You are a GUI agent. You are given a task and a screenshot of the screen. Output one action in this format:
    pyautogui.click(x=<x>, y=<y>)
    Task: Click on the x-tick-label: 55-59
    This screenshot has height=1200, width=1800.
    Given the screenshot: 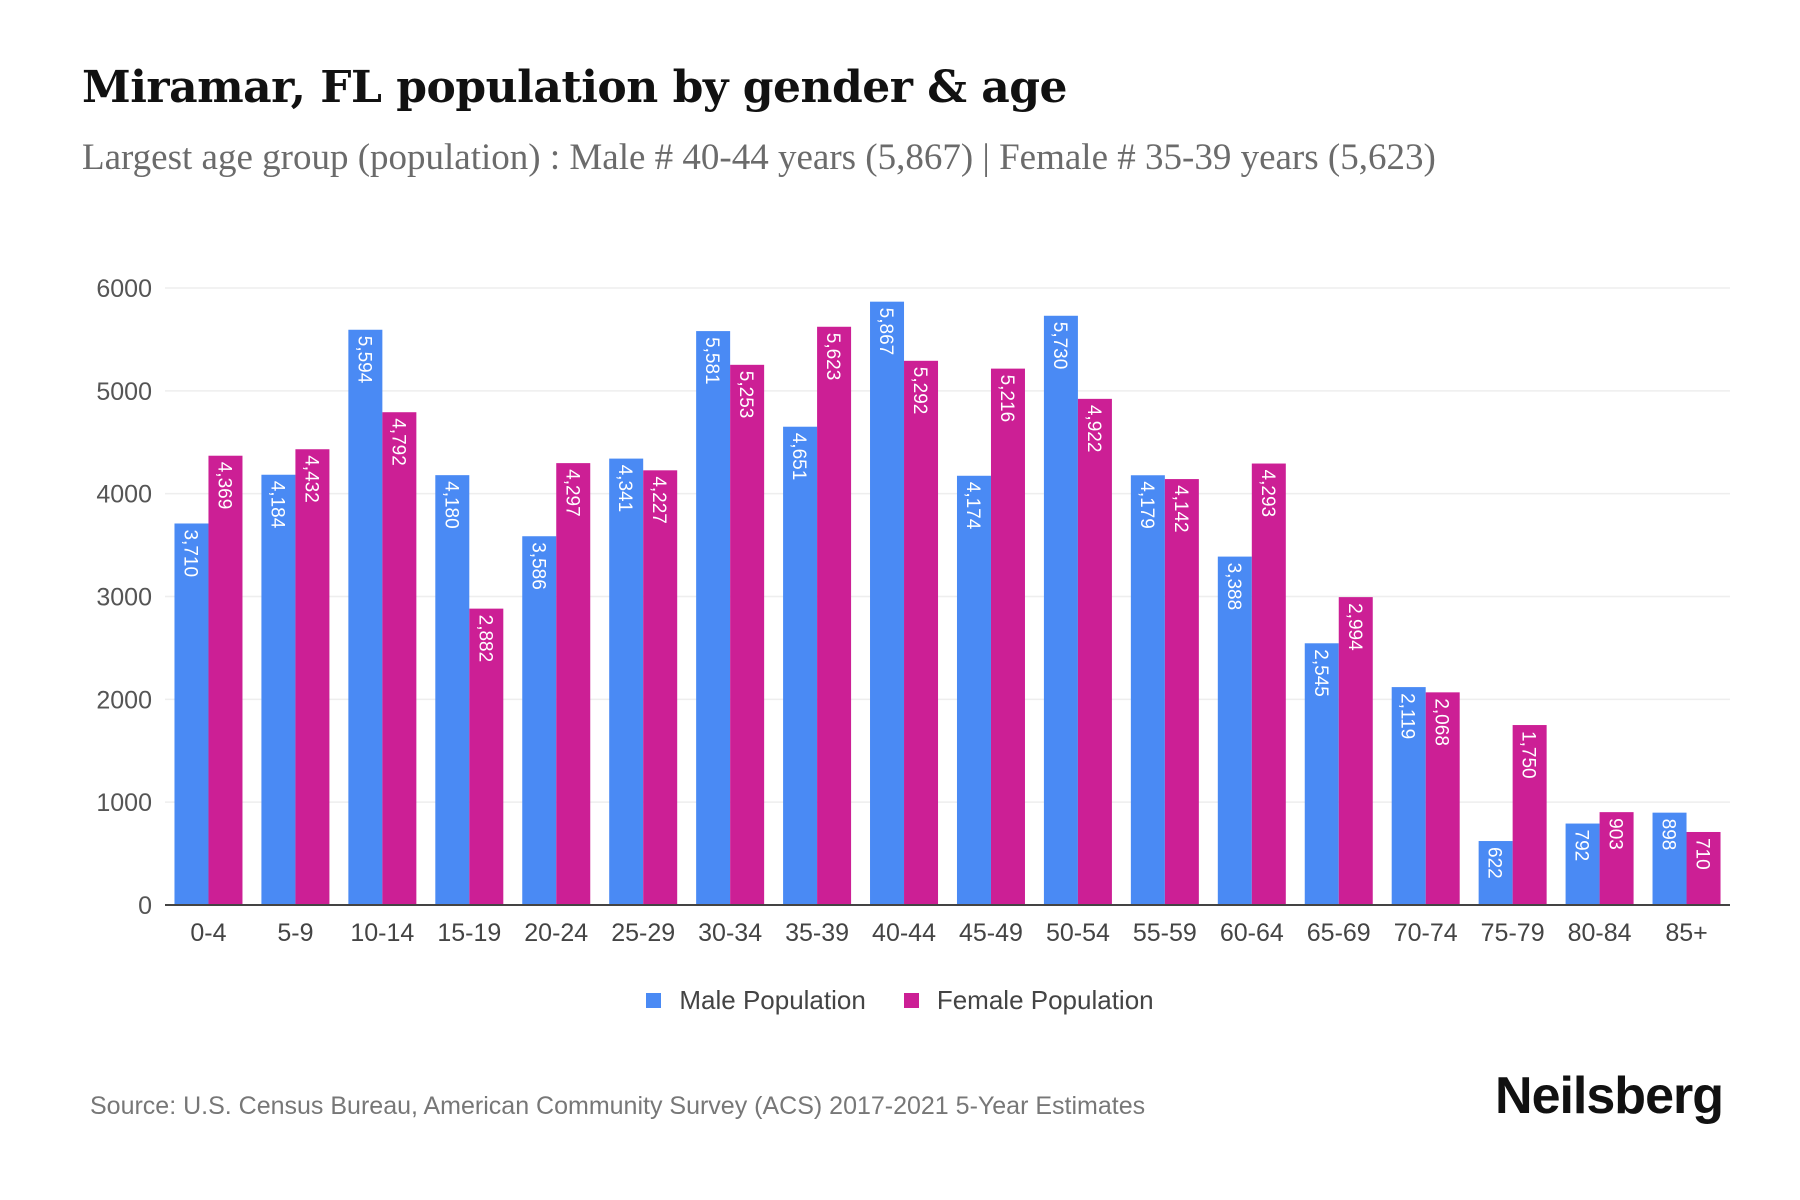 What is the action you would take?
    pyautogui.click(x=1165, y=933)
    